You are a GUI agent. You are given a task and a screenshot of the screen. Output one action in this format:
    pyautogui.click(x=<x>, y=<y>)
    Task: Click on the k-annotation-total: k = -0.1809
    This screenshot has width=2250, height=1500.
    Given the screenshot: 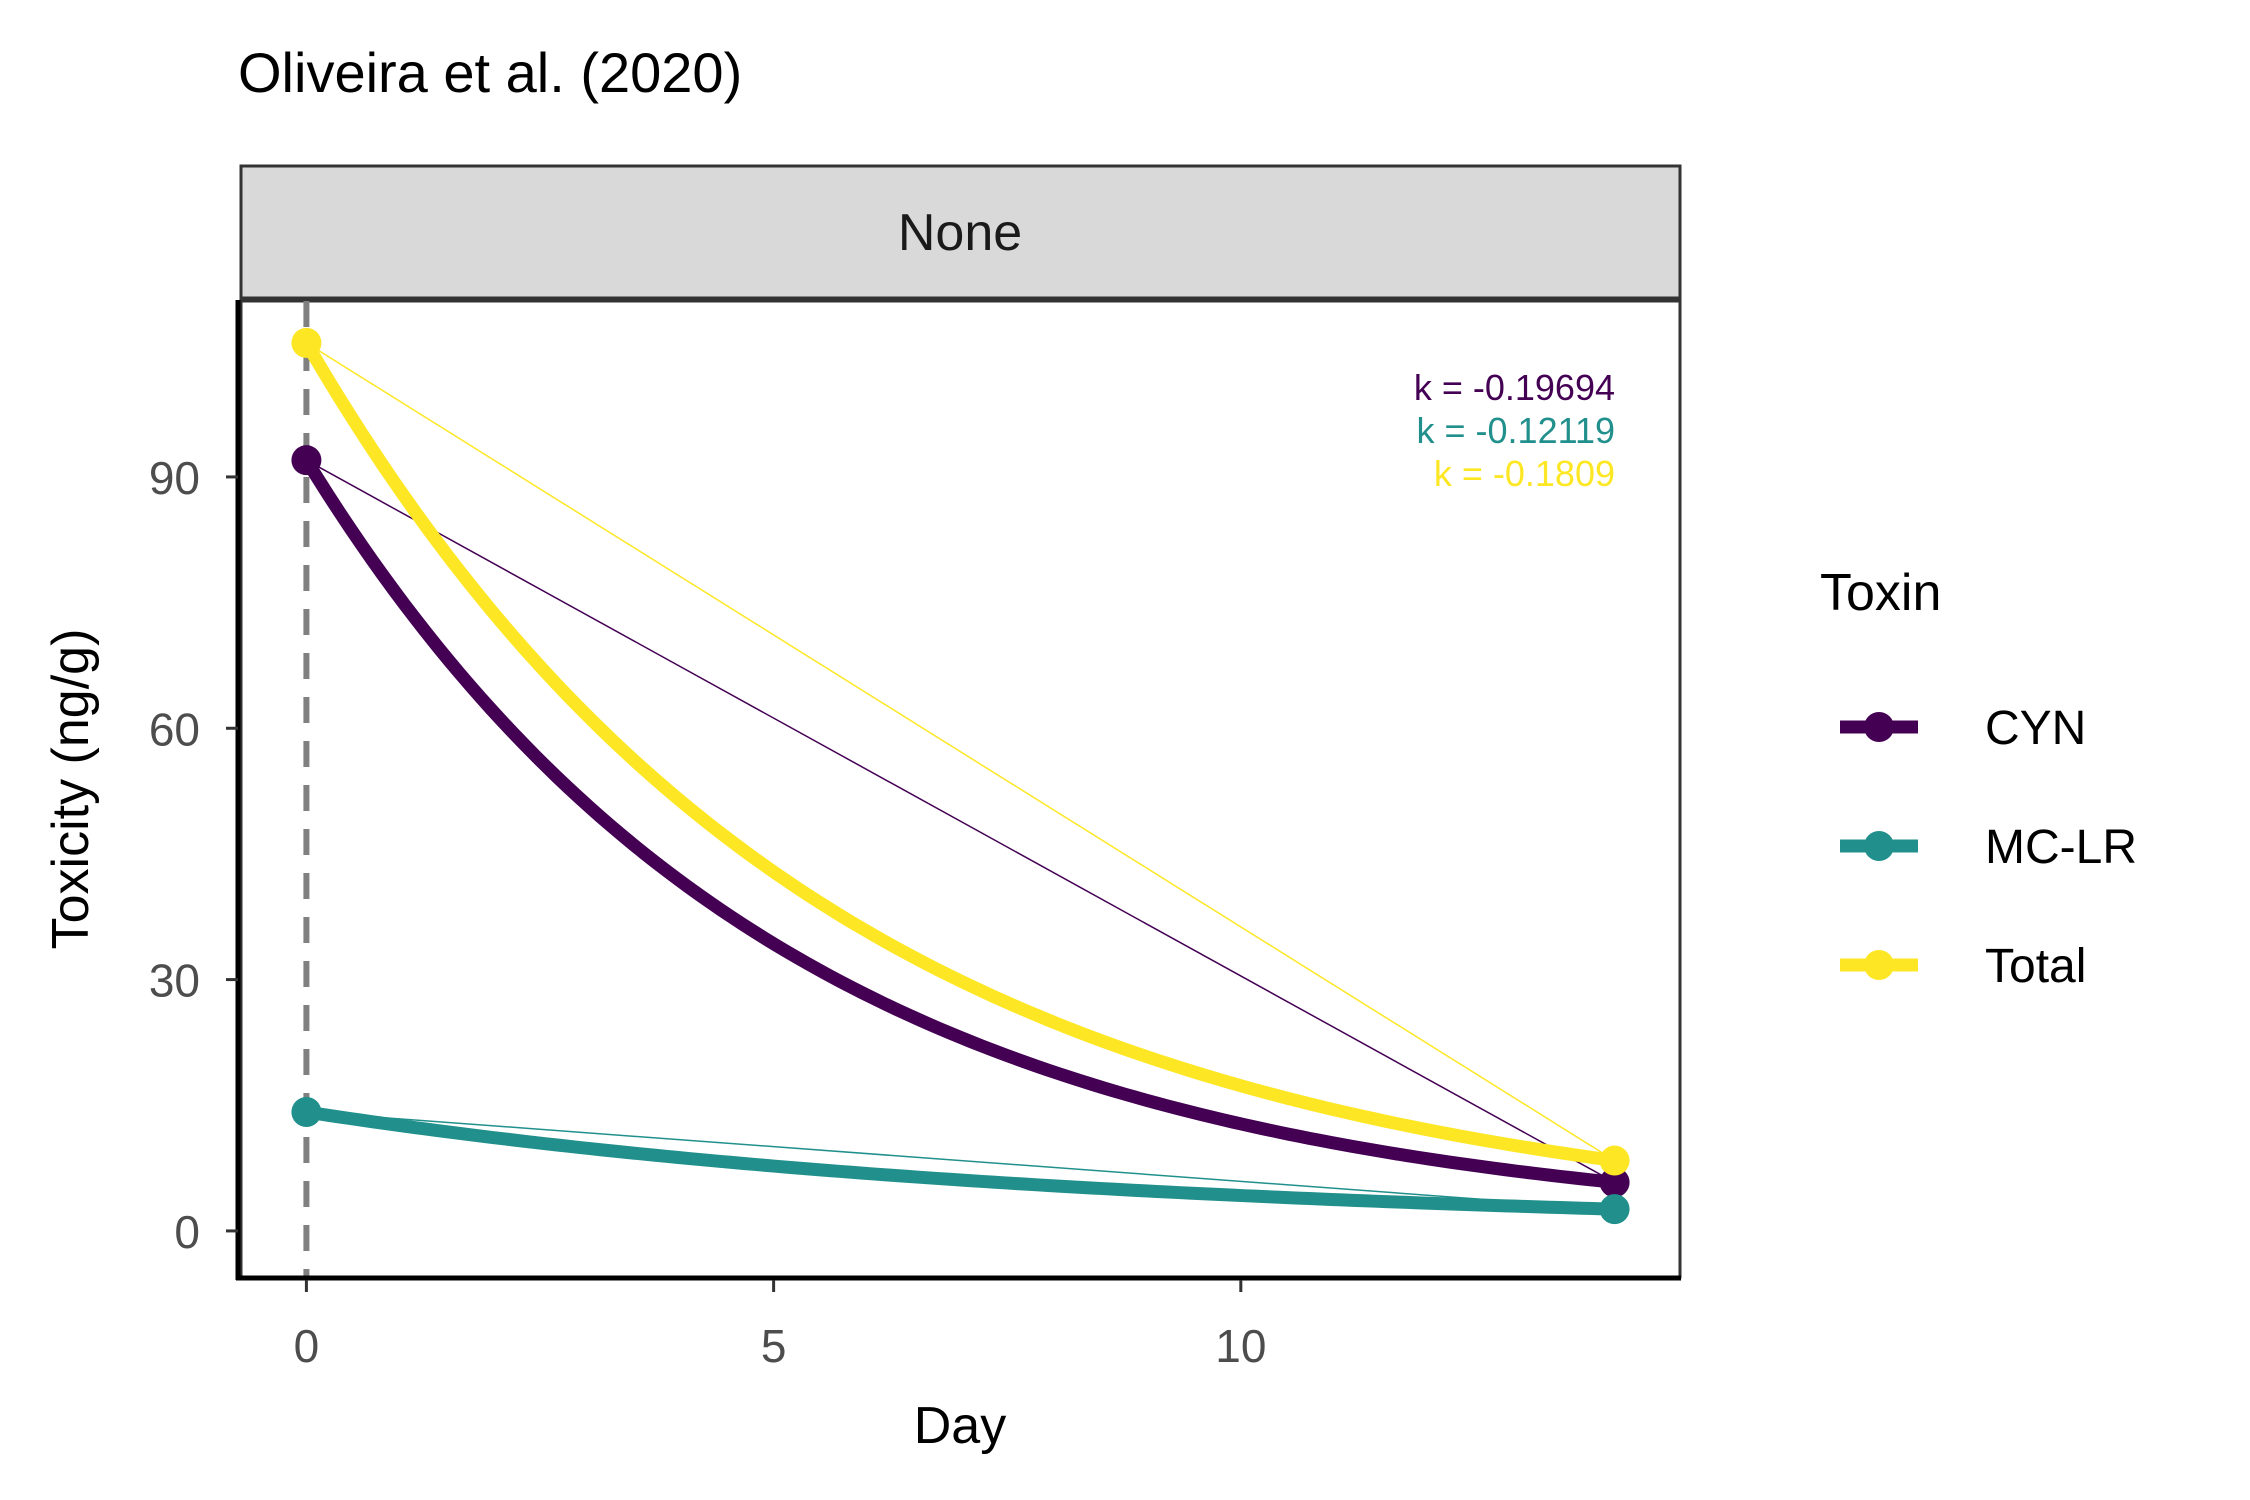 What is the action you would take?
    pyautogui.click(x=1524, y=473)
    